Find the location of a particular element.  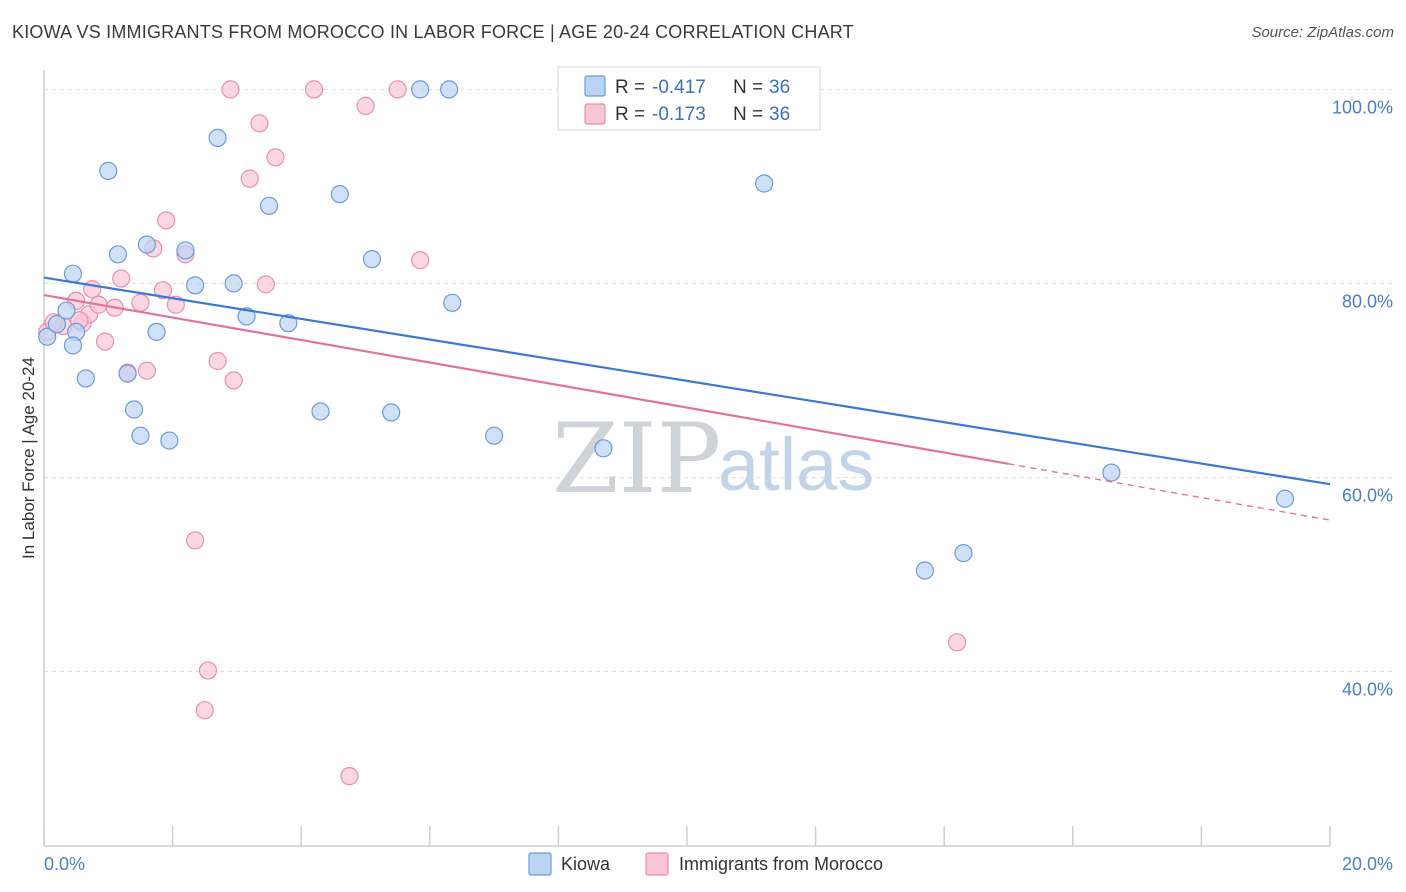

legend-swatch-kiowa is located at coordinates (595, 86).